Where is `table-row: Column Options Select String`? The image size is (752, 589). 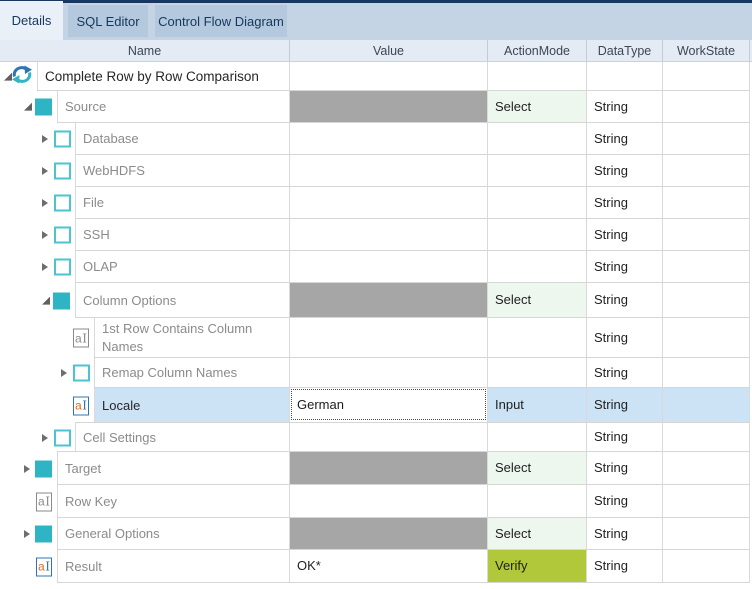 table-row: Column Options Select String is located at coordinates (376, 300).